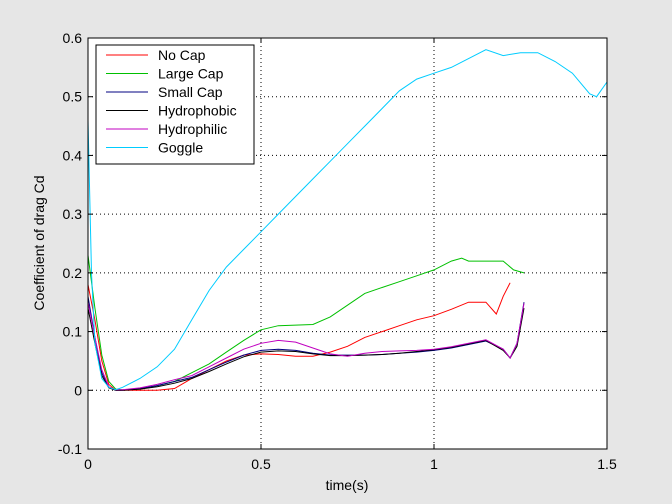 The image size is (672, 504). I want to click on x-tick-label: 0, so click(88, 464).